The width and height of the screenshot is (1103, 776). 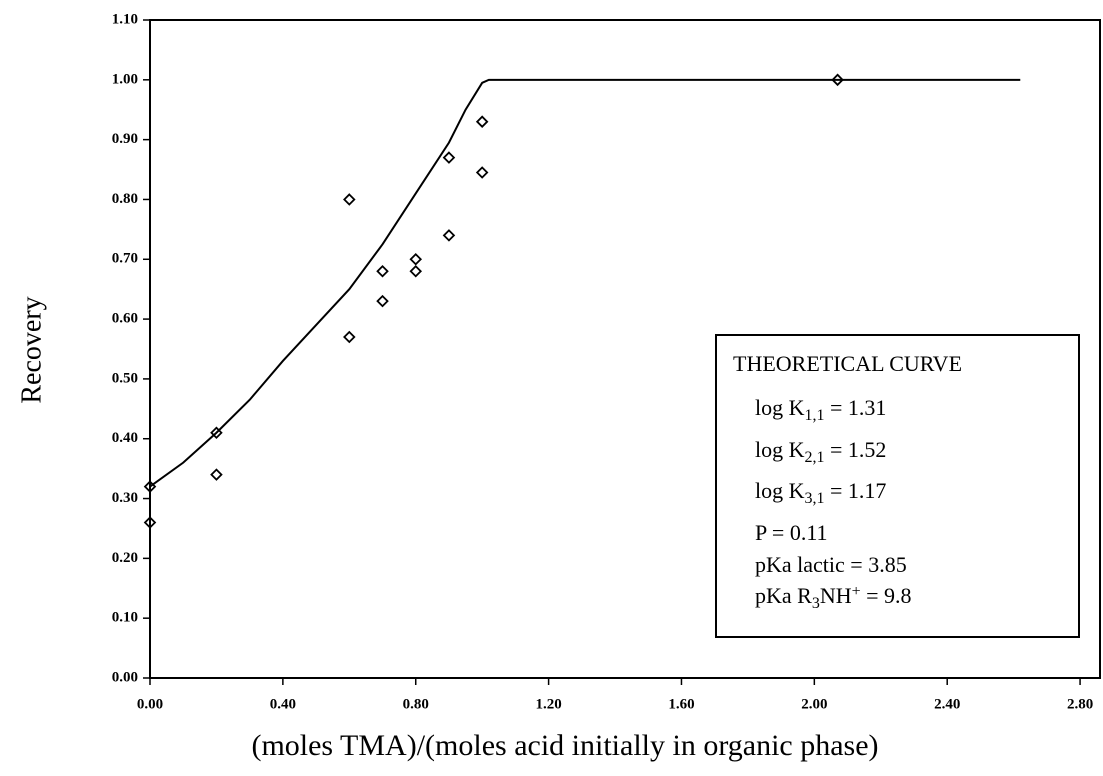 I want to click on legend-text-part: = 1.17, so click(x=856, y=490).